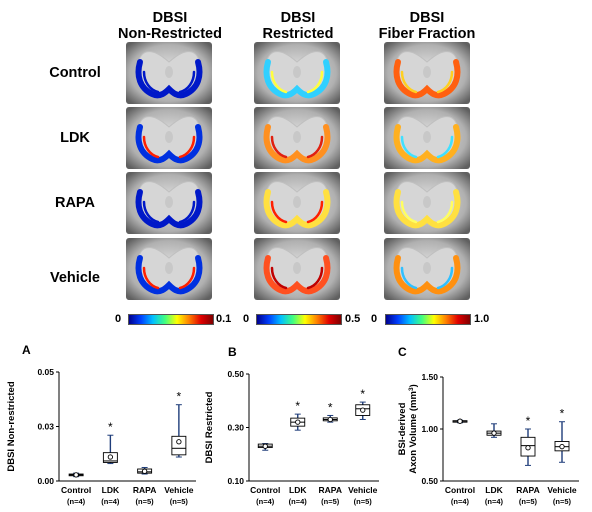  I want to click on panel-letter: A, so click(26, 350).